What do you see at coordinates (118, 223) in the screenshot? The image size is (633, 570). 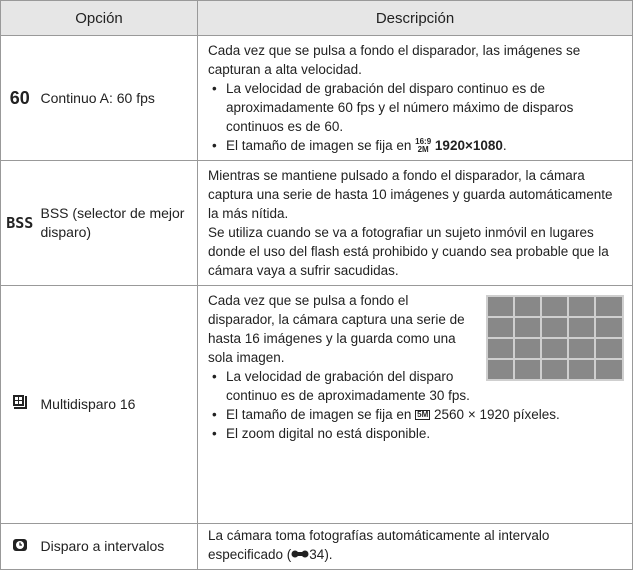 I see `option-name: BSS (selector de mejor disparo)` at bounding box center [118, 223].